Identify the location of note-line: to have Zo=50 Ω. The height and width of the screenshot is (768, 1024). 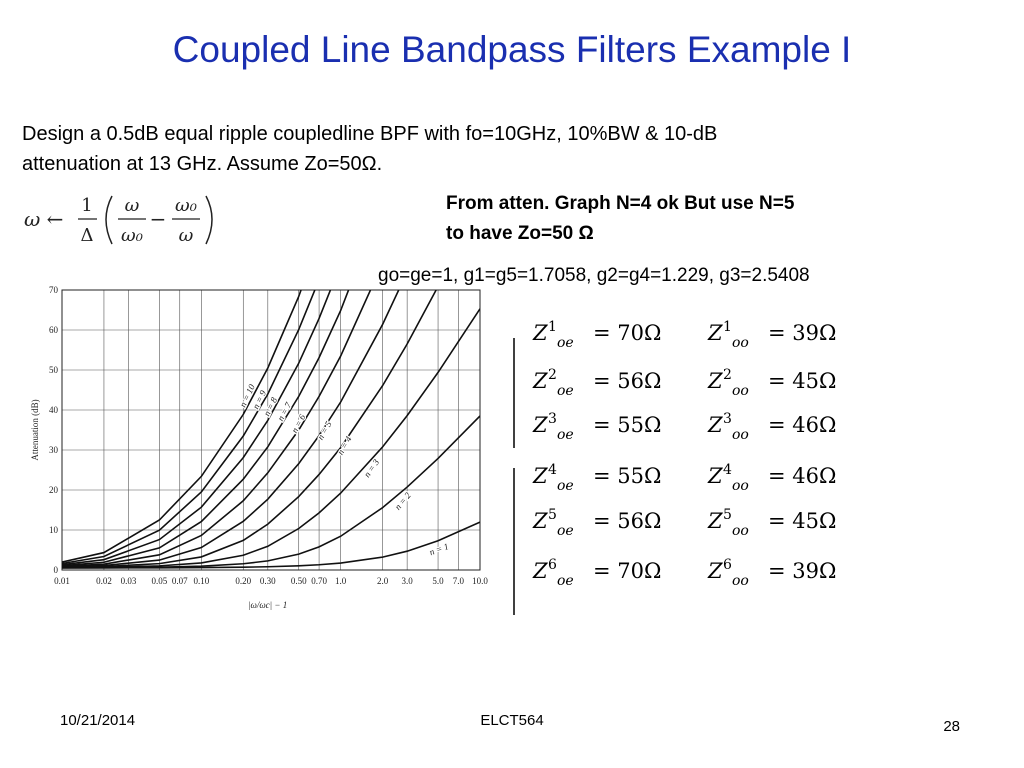
(520, 233).